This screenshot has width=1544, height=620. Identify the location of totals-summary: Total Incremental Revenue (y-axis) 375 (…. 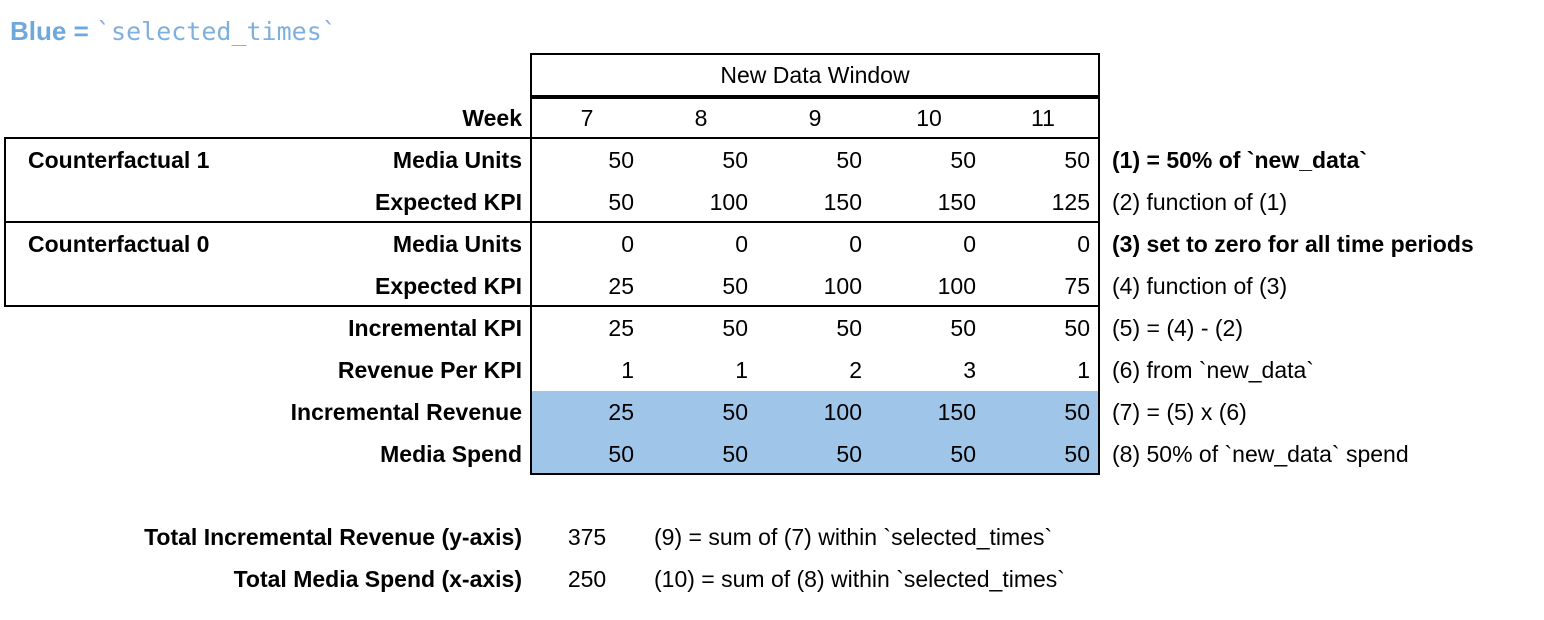
(532, 558).